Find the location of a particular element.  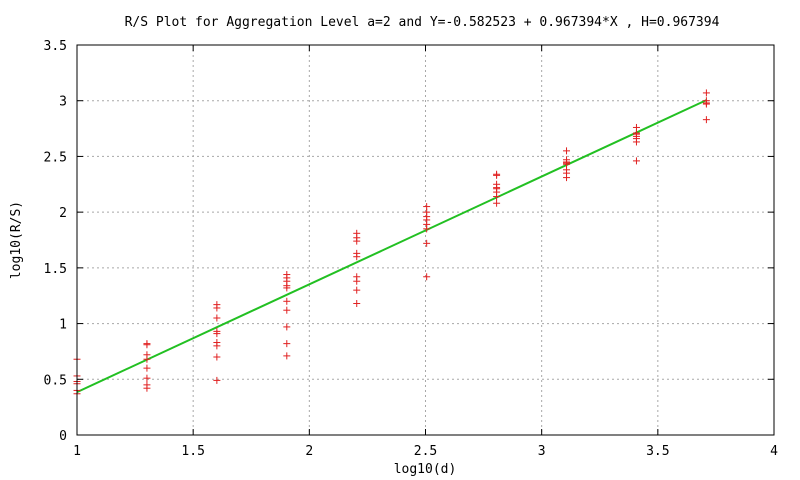

y-tick-label: 0.5 is located at coordinates (55, 380).